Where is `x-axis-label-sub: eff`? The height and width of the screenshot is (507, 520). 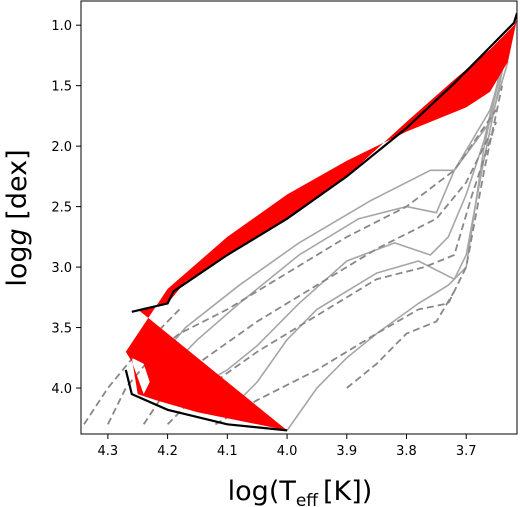
x-axis-label-sub: eff is located at coordinates (307, 499).